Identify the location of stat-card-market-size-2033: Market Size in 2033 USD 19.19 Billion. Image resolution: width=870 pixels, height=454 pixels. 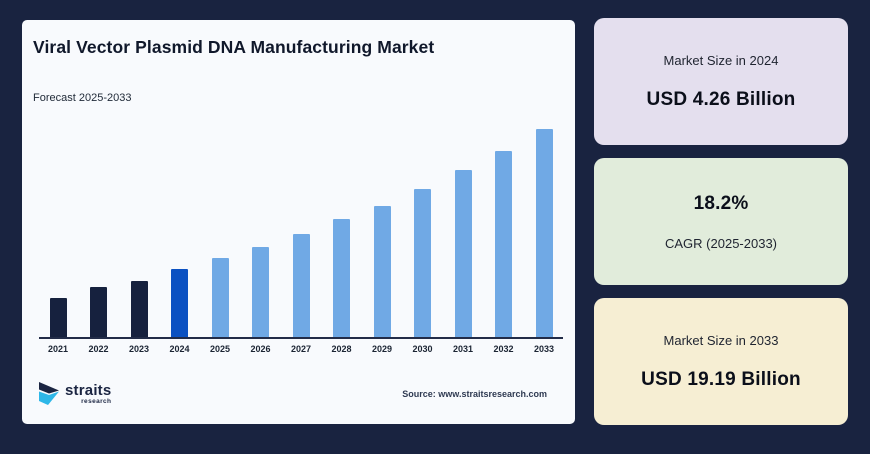
(721, 361).